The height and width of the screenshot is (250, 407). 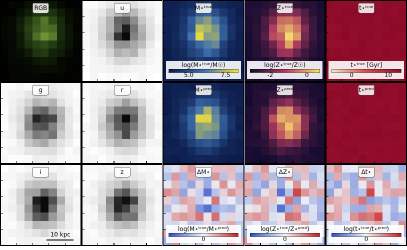 I want to click on colorbar-label: log(t⋆ᵗʳᵘᵉ/t⋆ᵖʳᵉᵈ), so click(x=366, y=229).